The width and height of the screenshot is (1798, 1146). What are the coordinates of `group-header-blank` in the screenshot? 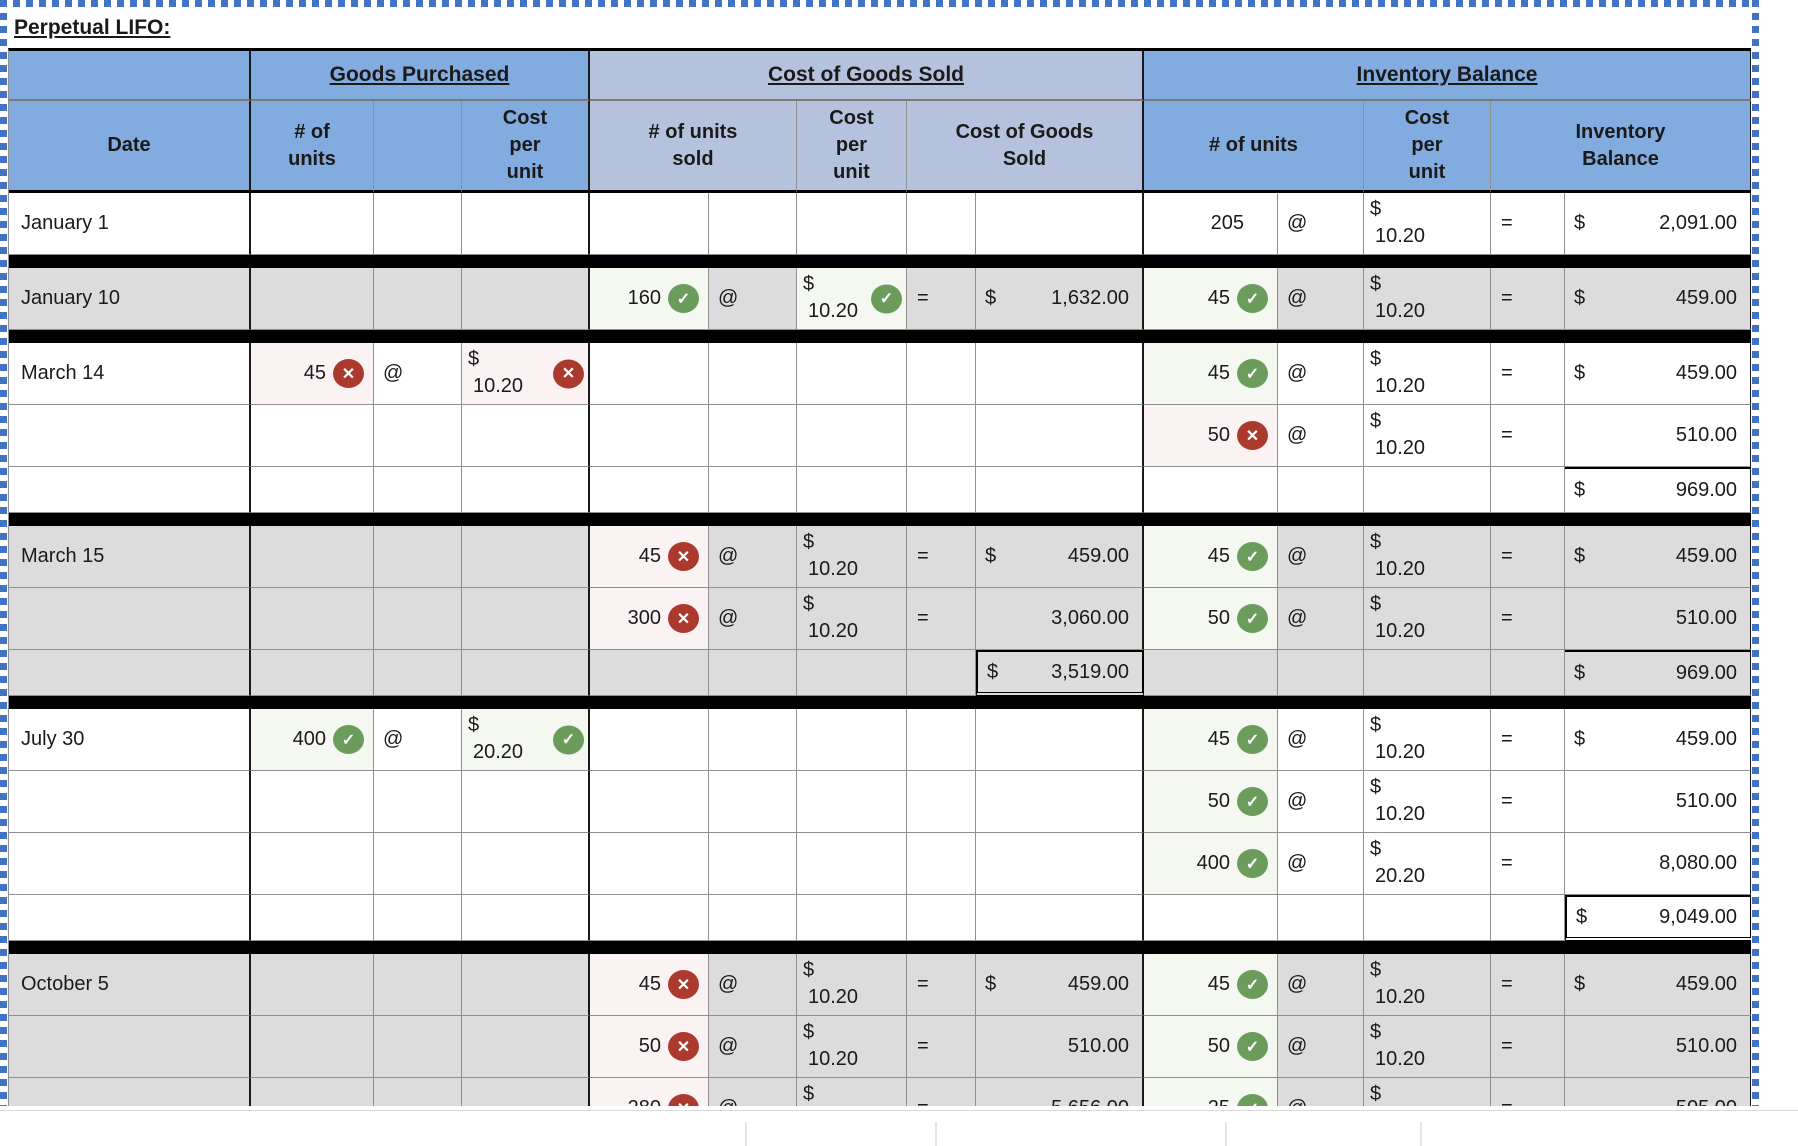 It's located at (130, 76).